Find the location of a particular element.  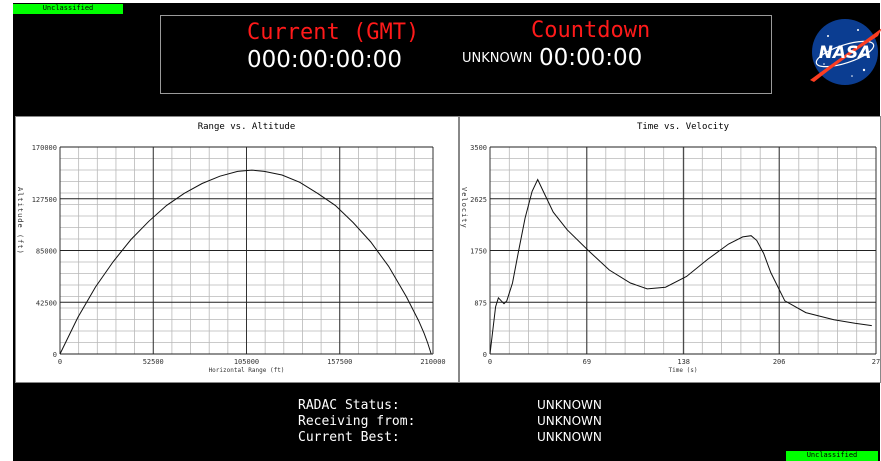

current-best-value: UNKNOWN is located at coordinates (569, 437).